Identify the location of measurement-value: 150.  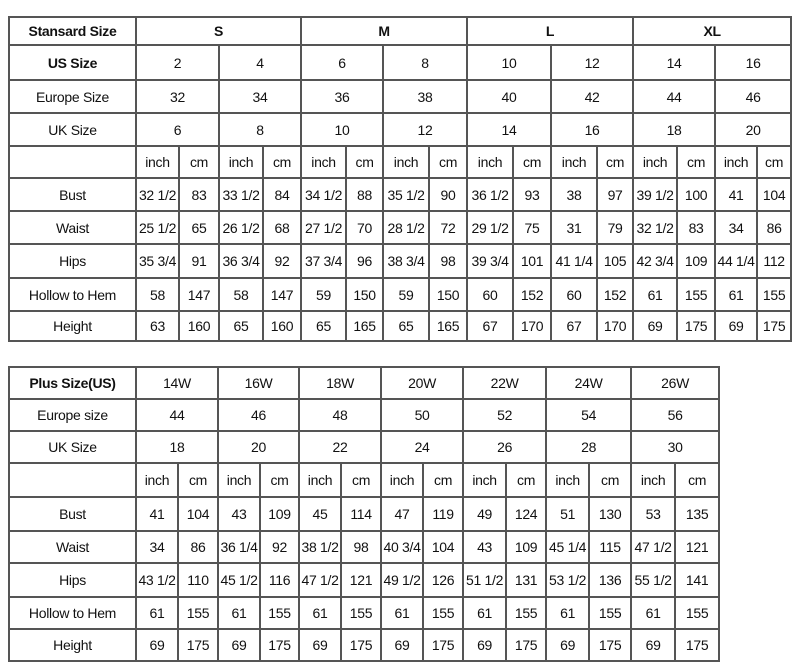
(448, 294).